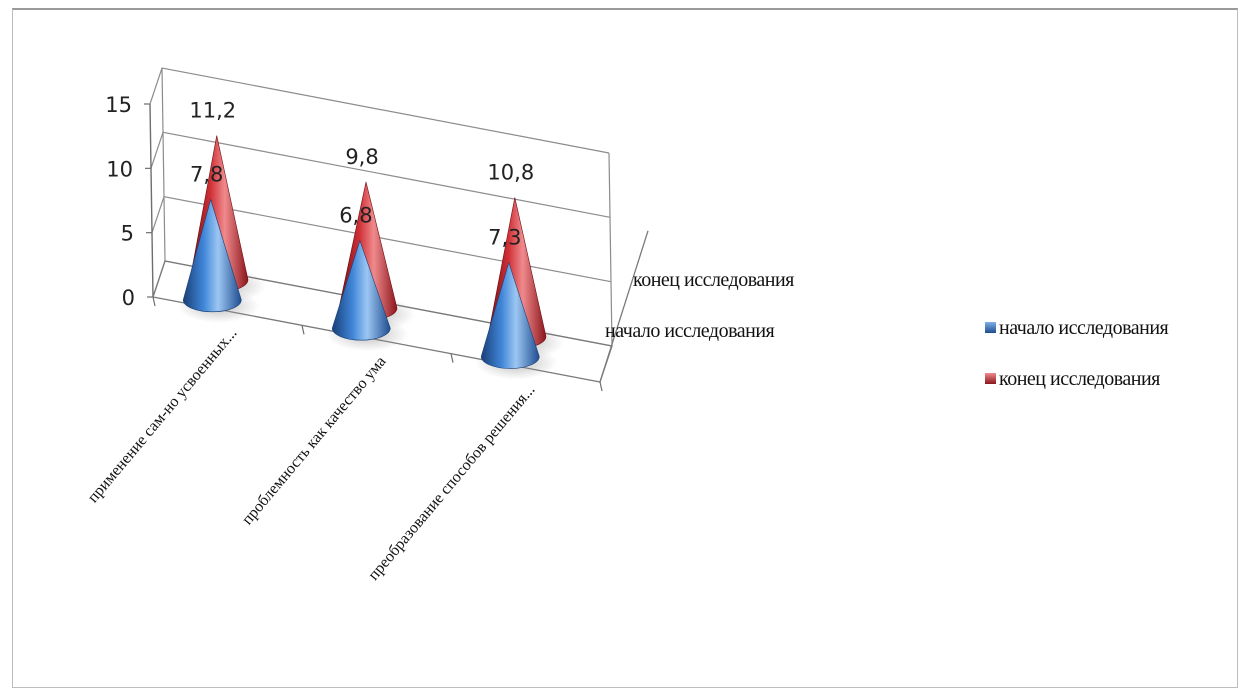  I want to click on data-label: 10,8, so click(510, 172).